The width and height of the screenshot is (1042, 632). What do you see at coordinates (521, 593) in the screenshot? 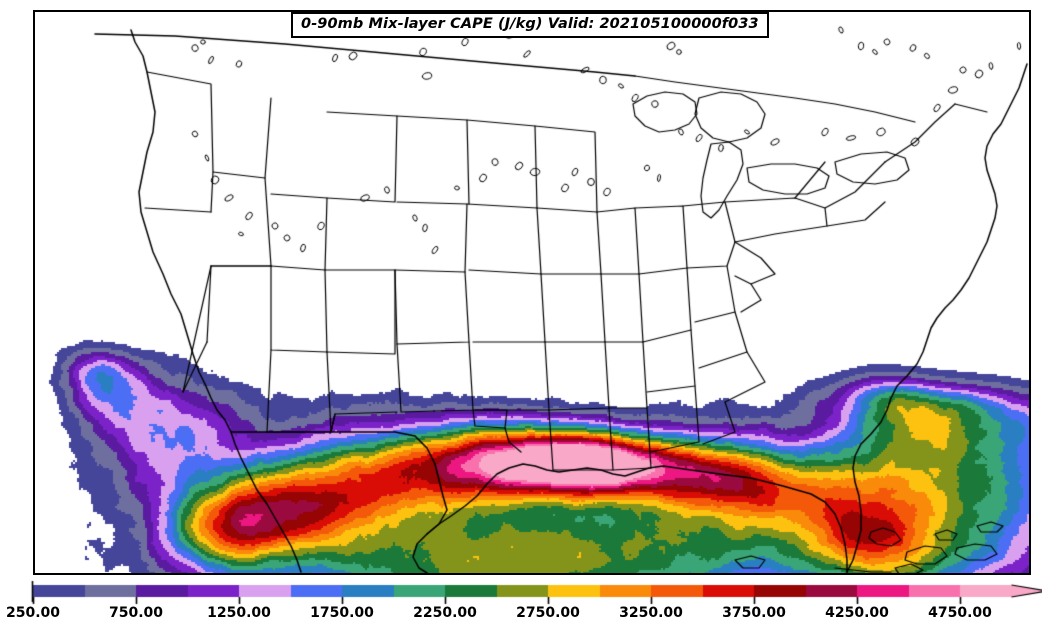
I see `colorbar-gradient` at bounding box center [521, 593].